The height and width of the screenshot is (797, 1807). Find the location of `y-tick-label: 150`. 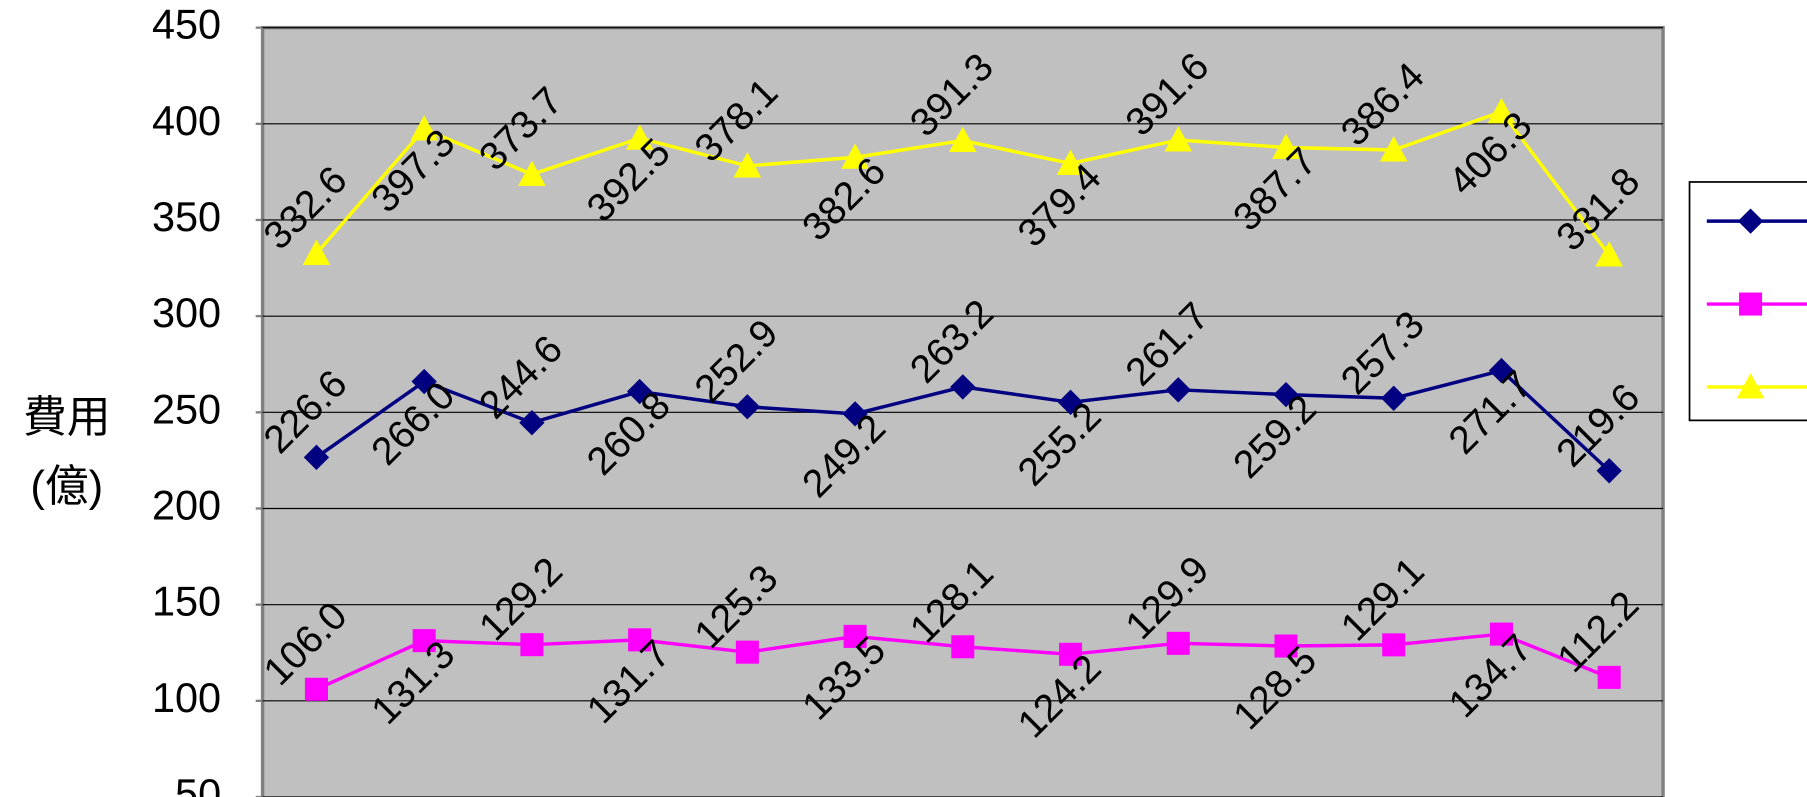

y-tick-label: 150 is located at coordinates (186, 601).